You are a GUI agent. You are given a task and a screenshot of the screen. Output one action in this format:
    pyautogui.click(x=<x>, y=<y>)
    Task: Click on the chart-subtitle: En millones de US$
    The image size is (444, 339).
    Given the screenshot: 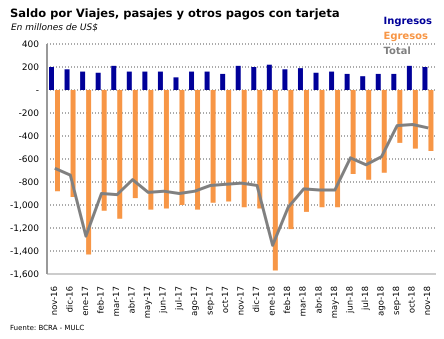 What is the action you would take?
    pyautogui.click(x=54, y=28)
    